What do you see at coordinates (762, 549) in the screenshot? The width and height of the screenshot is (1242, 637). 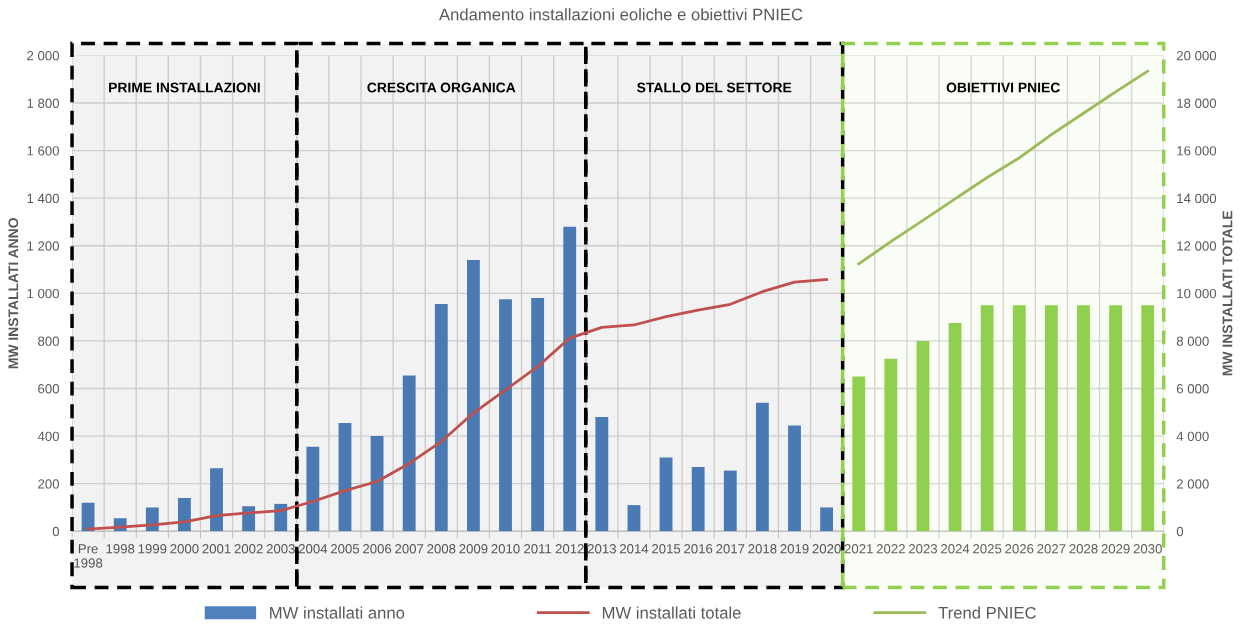 I see `x-tick-label: 2018` at bounding box center [762, 549].